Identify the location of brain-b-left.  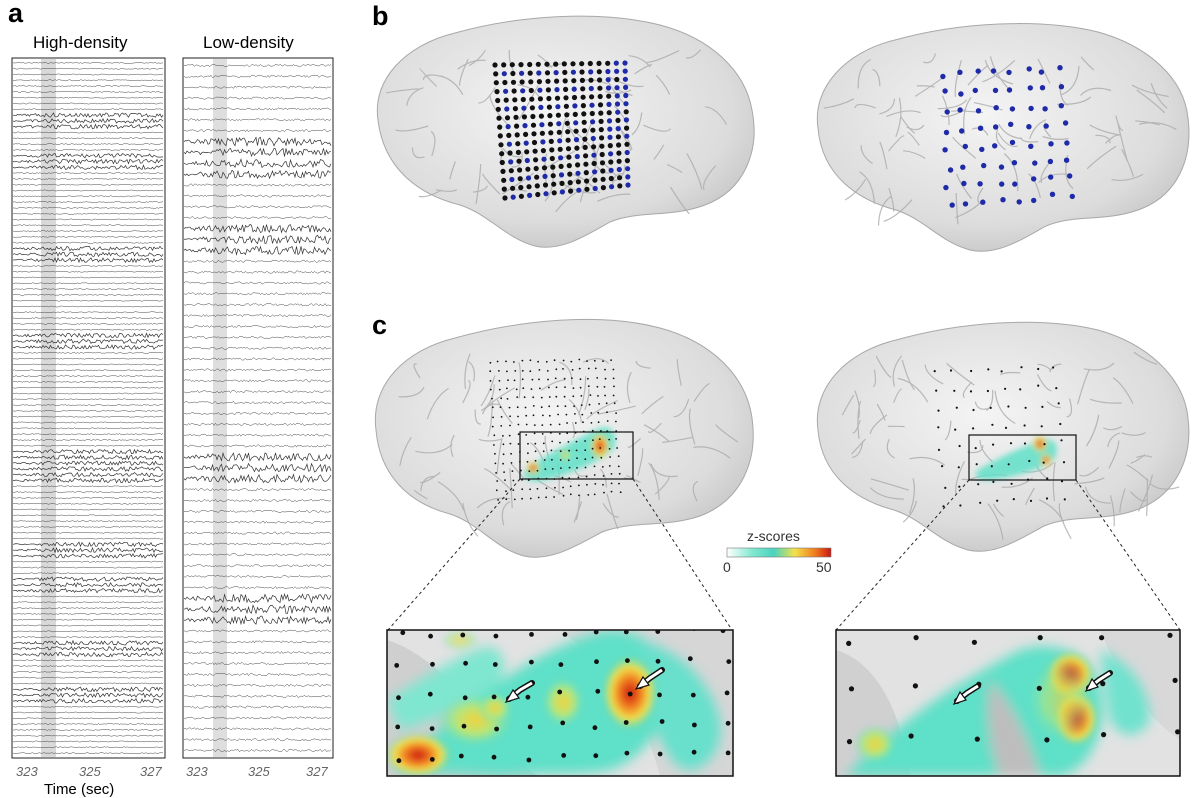
(565, 131).